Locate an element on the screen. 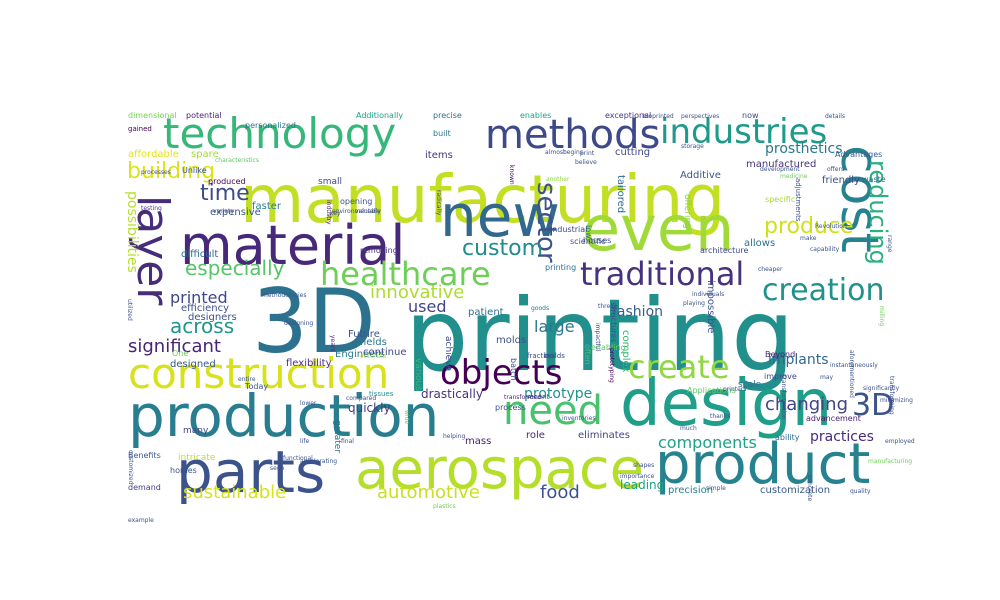 The image size is (1000, 600). cloud-word: now is located at coordinates (750, 115).